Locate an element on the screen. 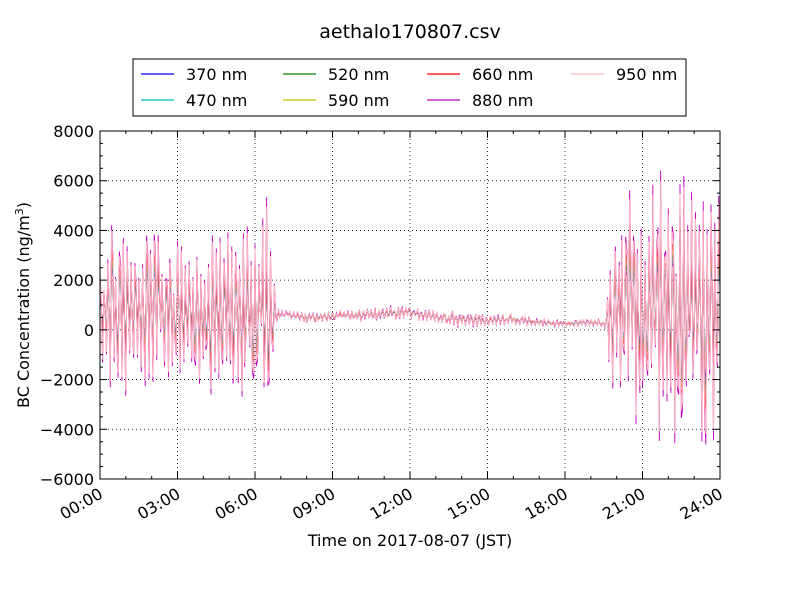 This screenshot has height=600, width=800. x-tick-label: 12:00 is located at coordinates (391, 504).